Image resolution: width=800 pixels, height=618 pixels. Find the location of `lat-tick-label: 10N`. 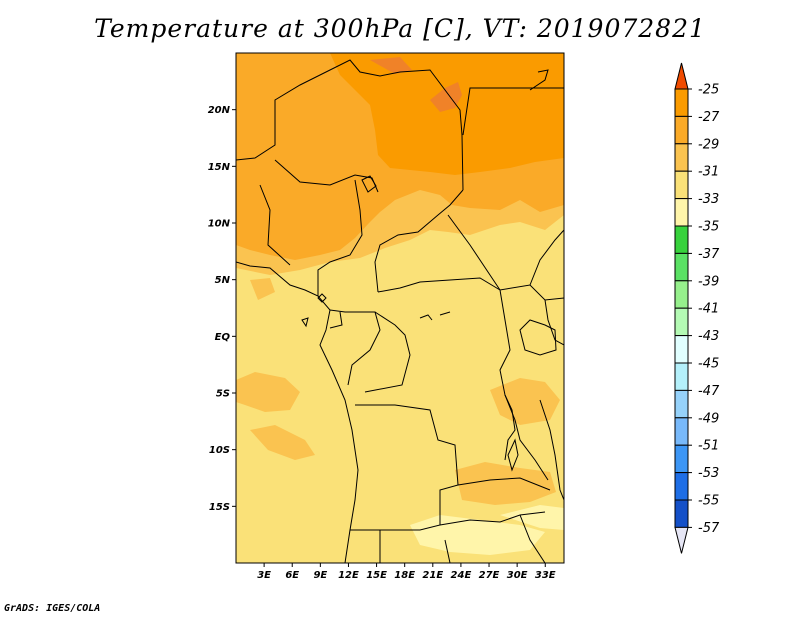

lat-tick-label: 10N is located at coordinates (219, 224).